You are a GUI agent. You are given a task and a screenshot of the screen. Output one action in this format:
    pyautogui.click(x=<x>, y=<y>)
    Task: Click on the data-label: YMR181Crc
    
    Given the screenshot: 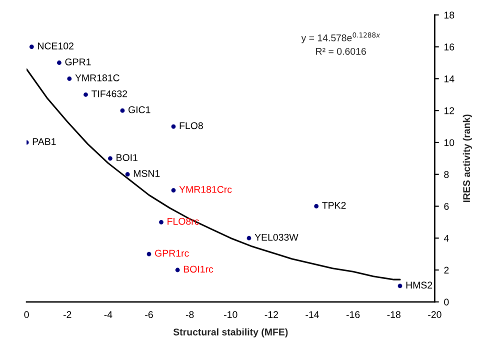 What is the action you would take?
    pyautogui.click(x=205, y=189)
    